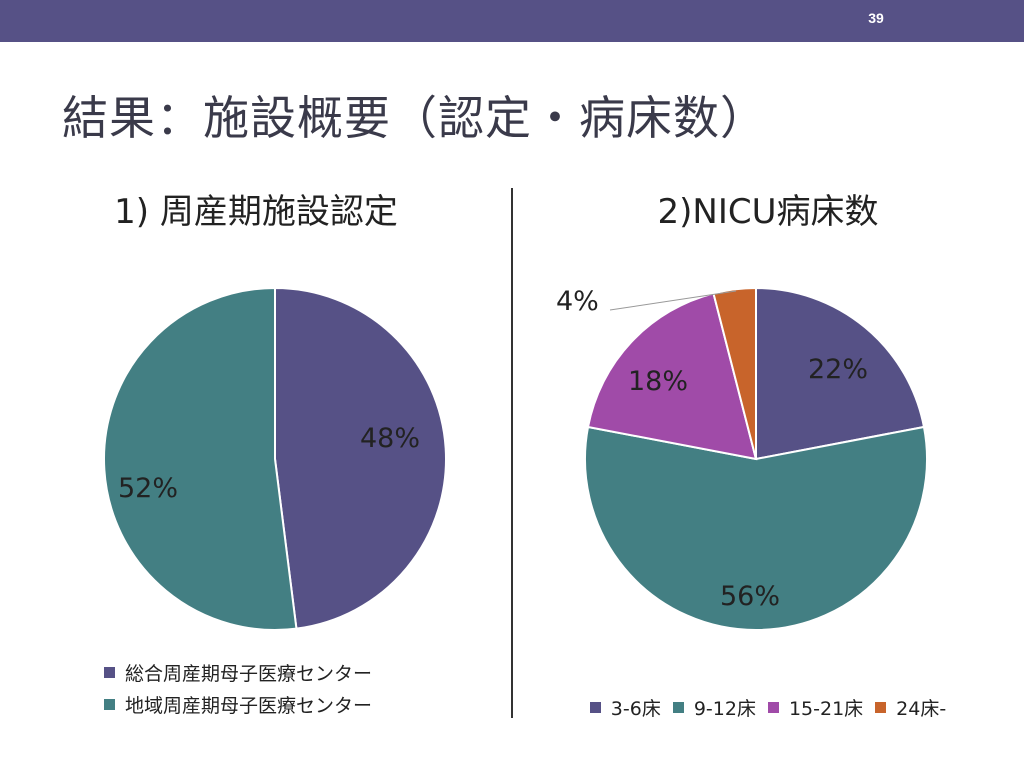  What do you see at coordinates (921, 709) in the screenshot?
I see `legend-label: 24床-` at bounding box center [921, 709].